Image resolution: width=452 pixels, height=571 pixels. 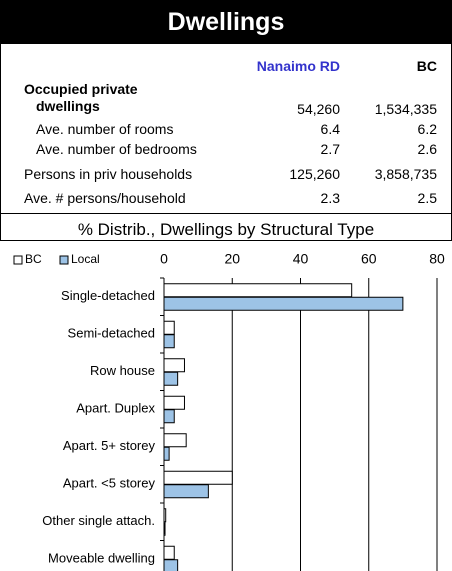 What do you see at coordinates (122, 370) in the screenshot?
I see `category-label: Row house` at bounding box center [122, 370].